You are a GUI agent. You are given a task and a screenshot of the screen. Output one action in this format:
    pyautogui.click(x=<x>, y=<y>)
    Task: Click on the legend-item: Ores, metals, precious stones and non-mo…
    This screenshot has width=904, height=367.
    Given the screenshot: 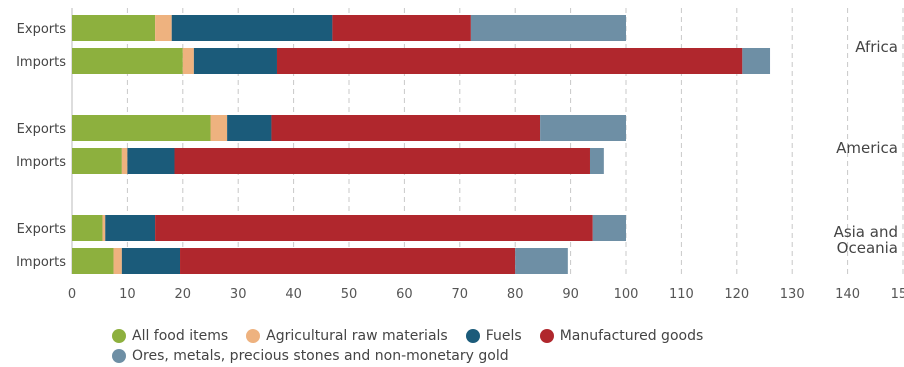 What is the action you would take?
    pyautogui.click(x=310, y=356)
    